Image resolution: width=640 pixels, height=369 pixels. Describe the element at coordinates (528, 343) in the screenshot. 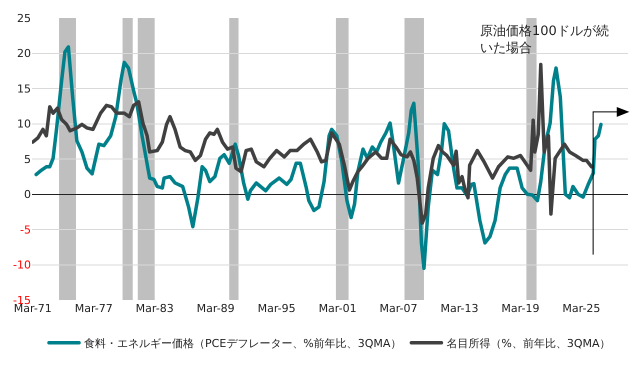

I see `legend-label: 名目所得（%、前年比、3QMA）` at that location.